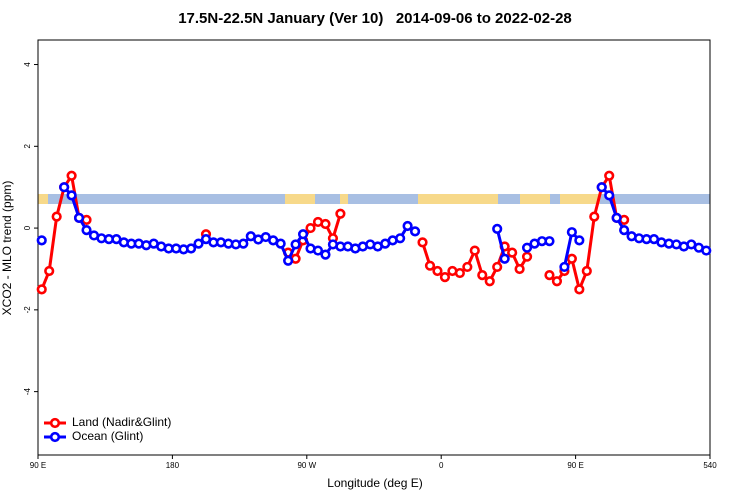 This screenshot has height=500, width=750. Describe the element at coordinates (27, 146) in the screenshot. I see `y-tick-label: 2` at that location.